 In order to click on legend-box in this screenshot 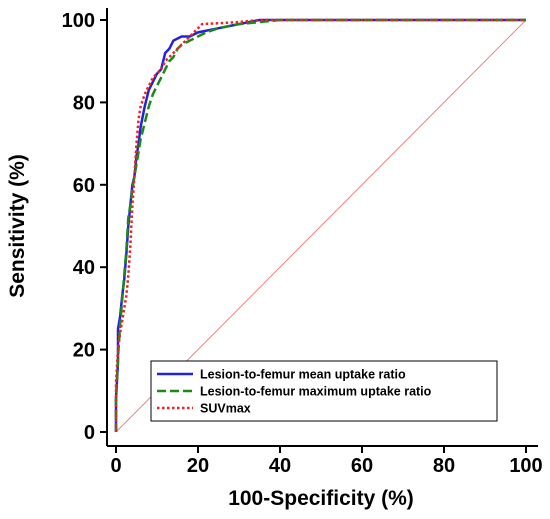, I will do `click(324, 391)`.